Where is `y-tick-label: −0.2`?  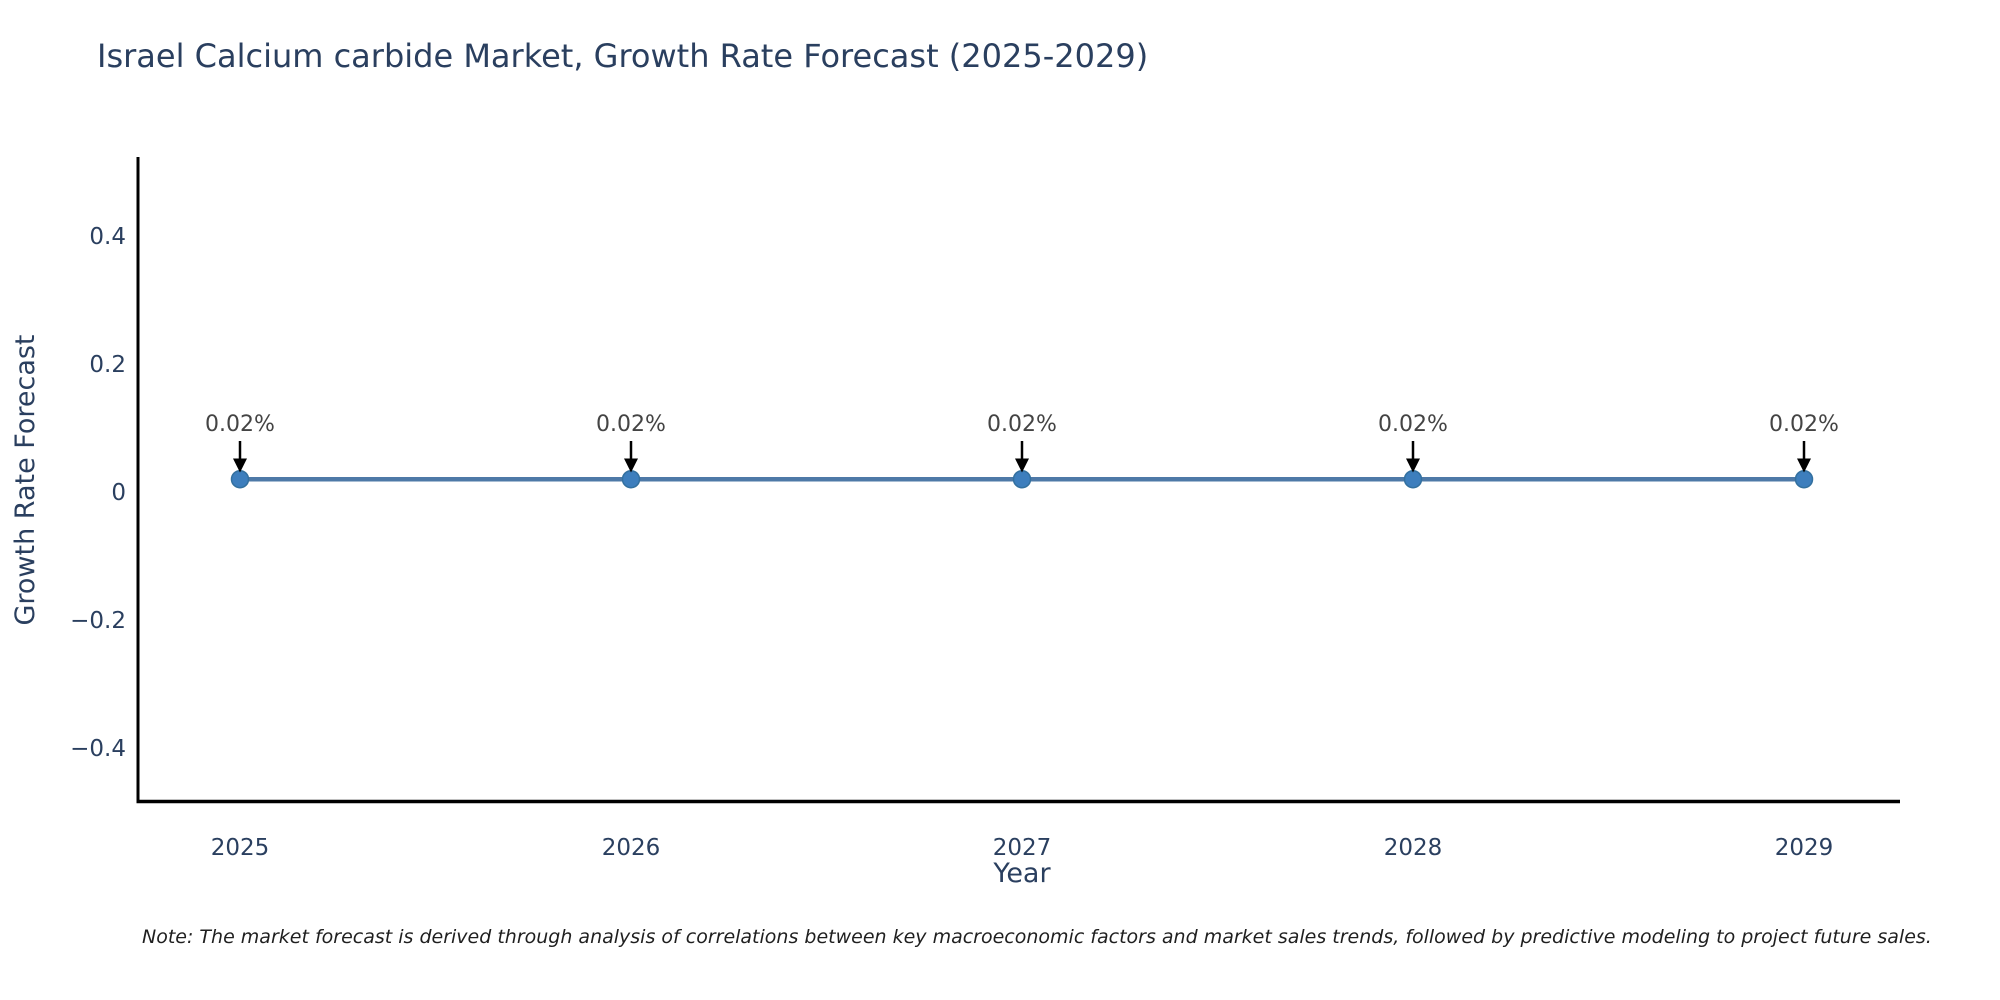
y-tick-label: −0.2 is located at coordinates (98, 621).